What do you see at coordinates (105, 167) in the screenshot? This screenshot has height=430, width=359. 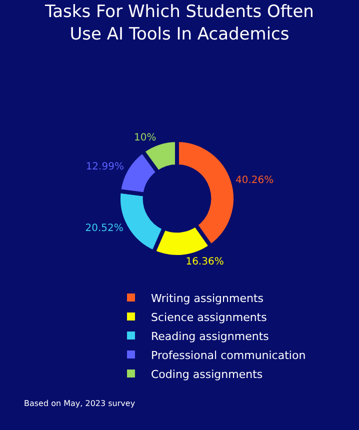 I see `data-label: 12.99%` at bounding box center [105, 167].